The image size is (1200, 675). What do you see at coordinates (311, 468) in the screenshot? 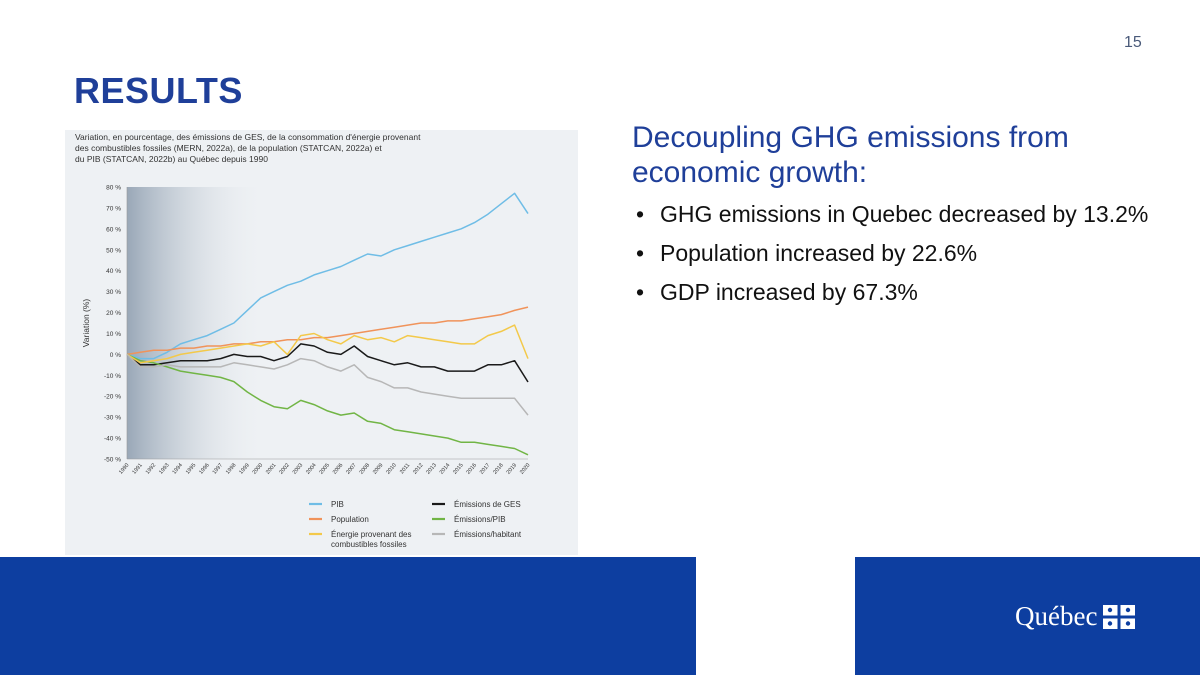
I see `x-tick-label: 2004` at bounding box center [311, 468].